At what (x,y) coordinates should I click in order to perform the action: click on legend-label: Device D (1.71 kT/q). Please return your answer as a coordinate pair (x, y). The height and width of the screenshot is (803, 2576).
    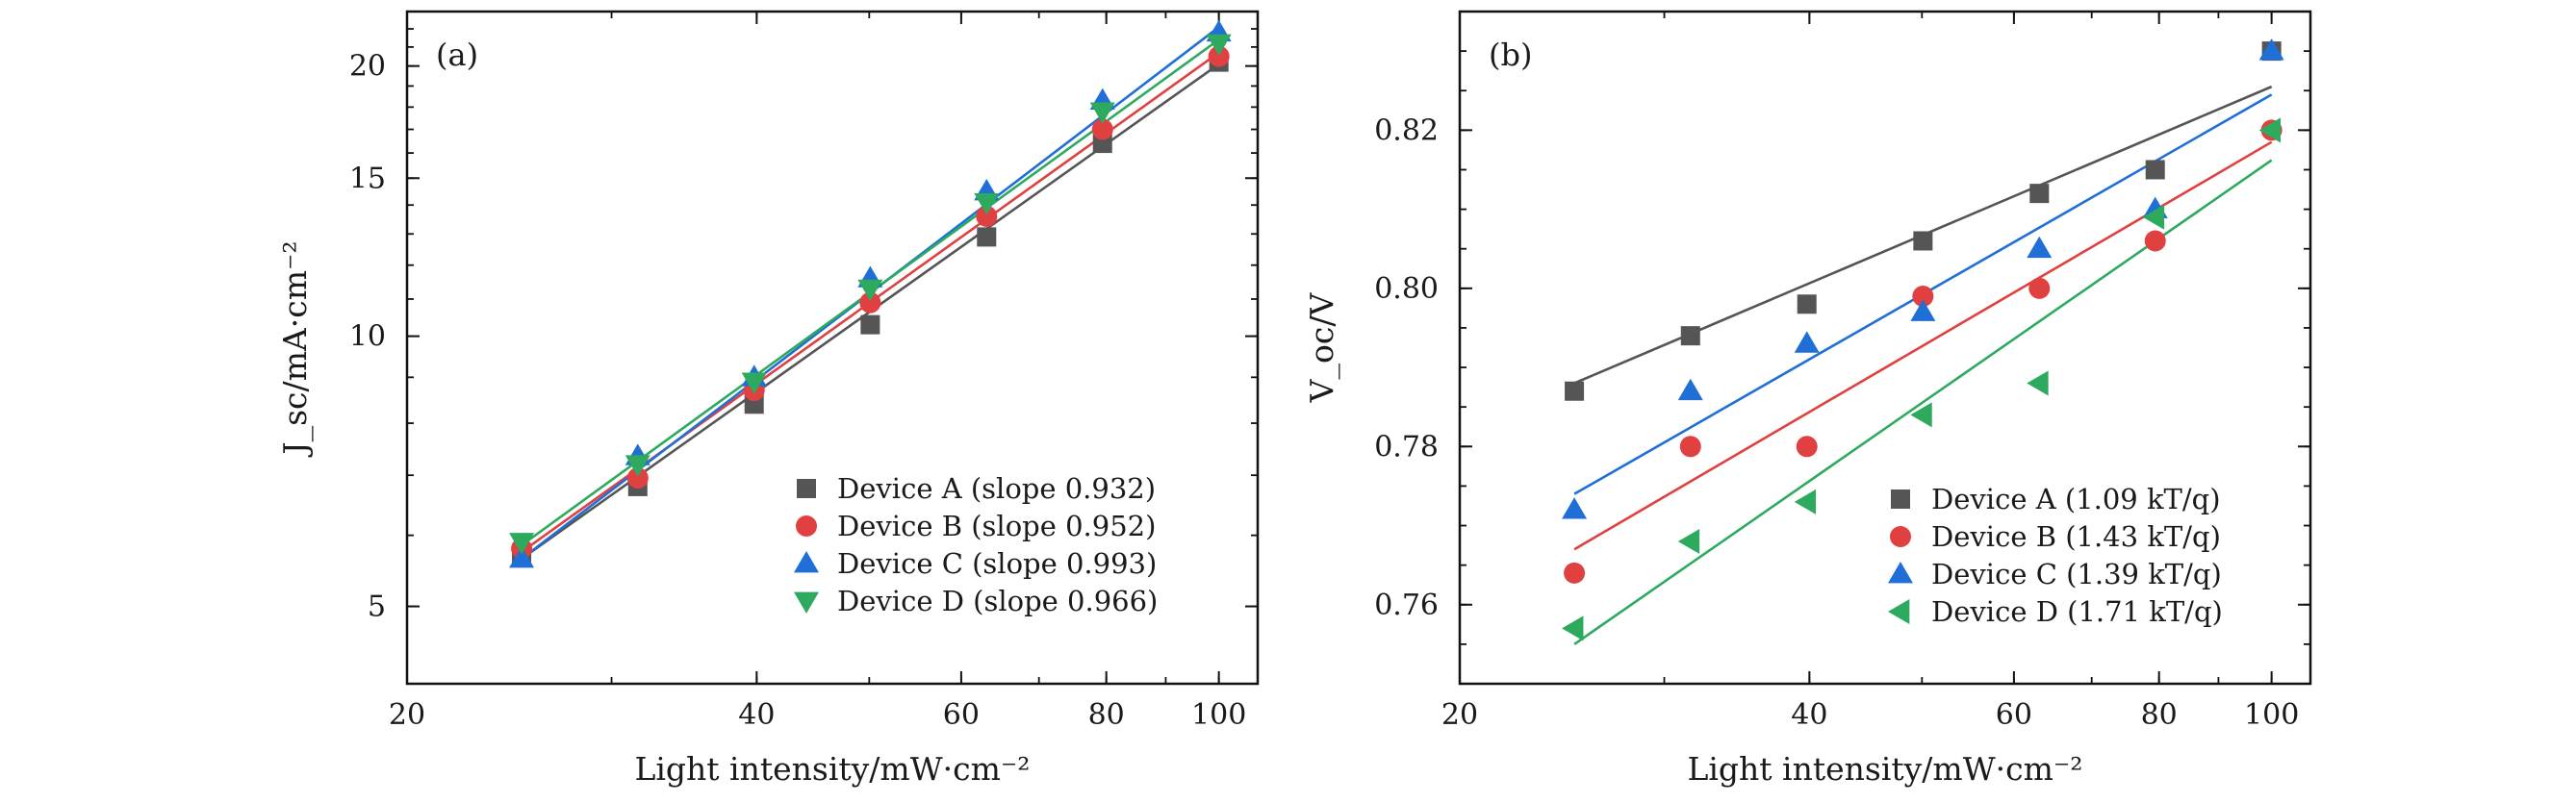
    Looking at the image, I should click on (2077, 611).